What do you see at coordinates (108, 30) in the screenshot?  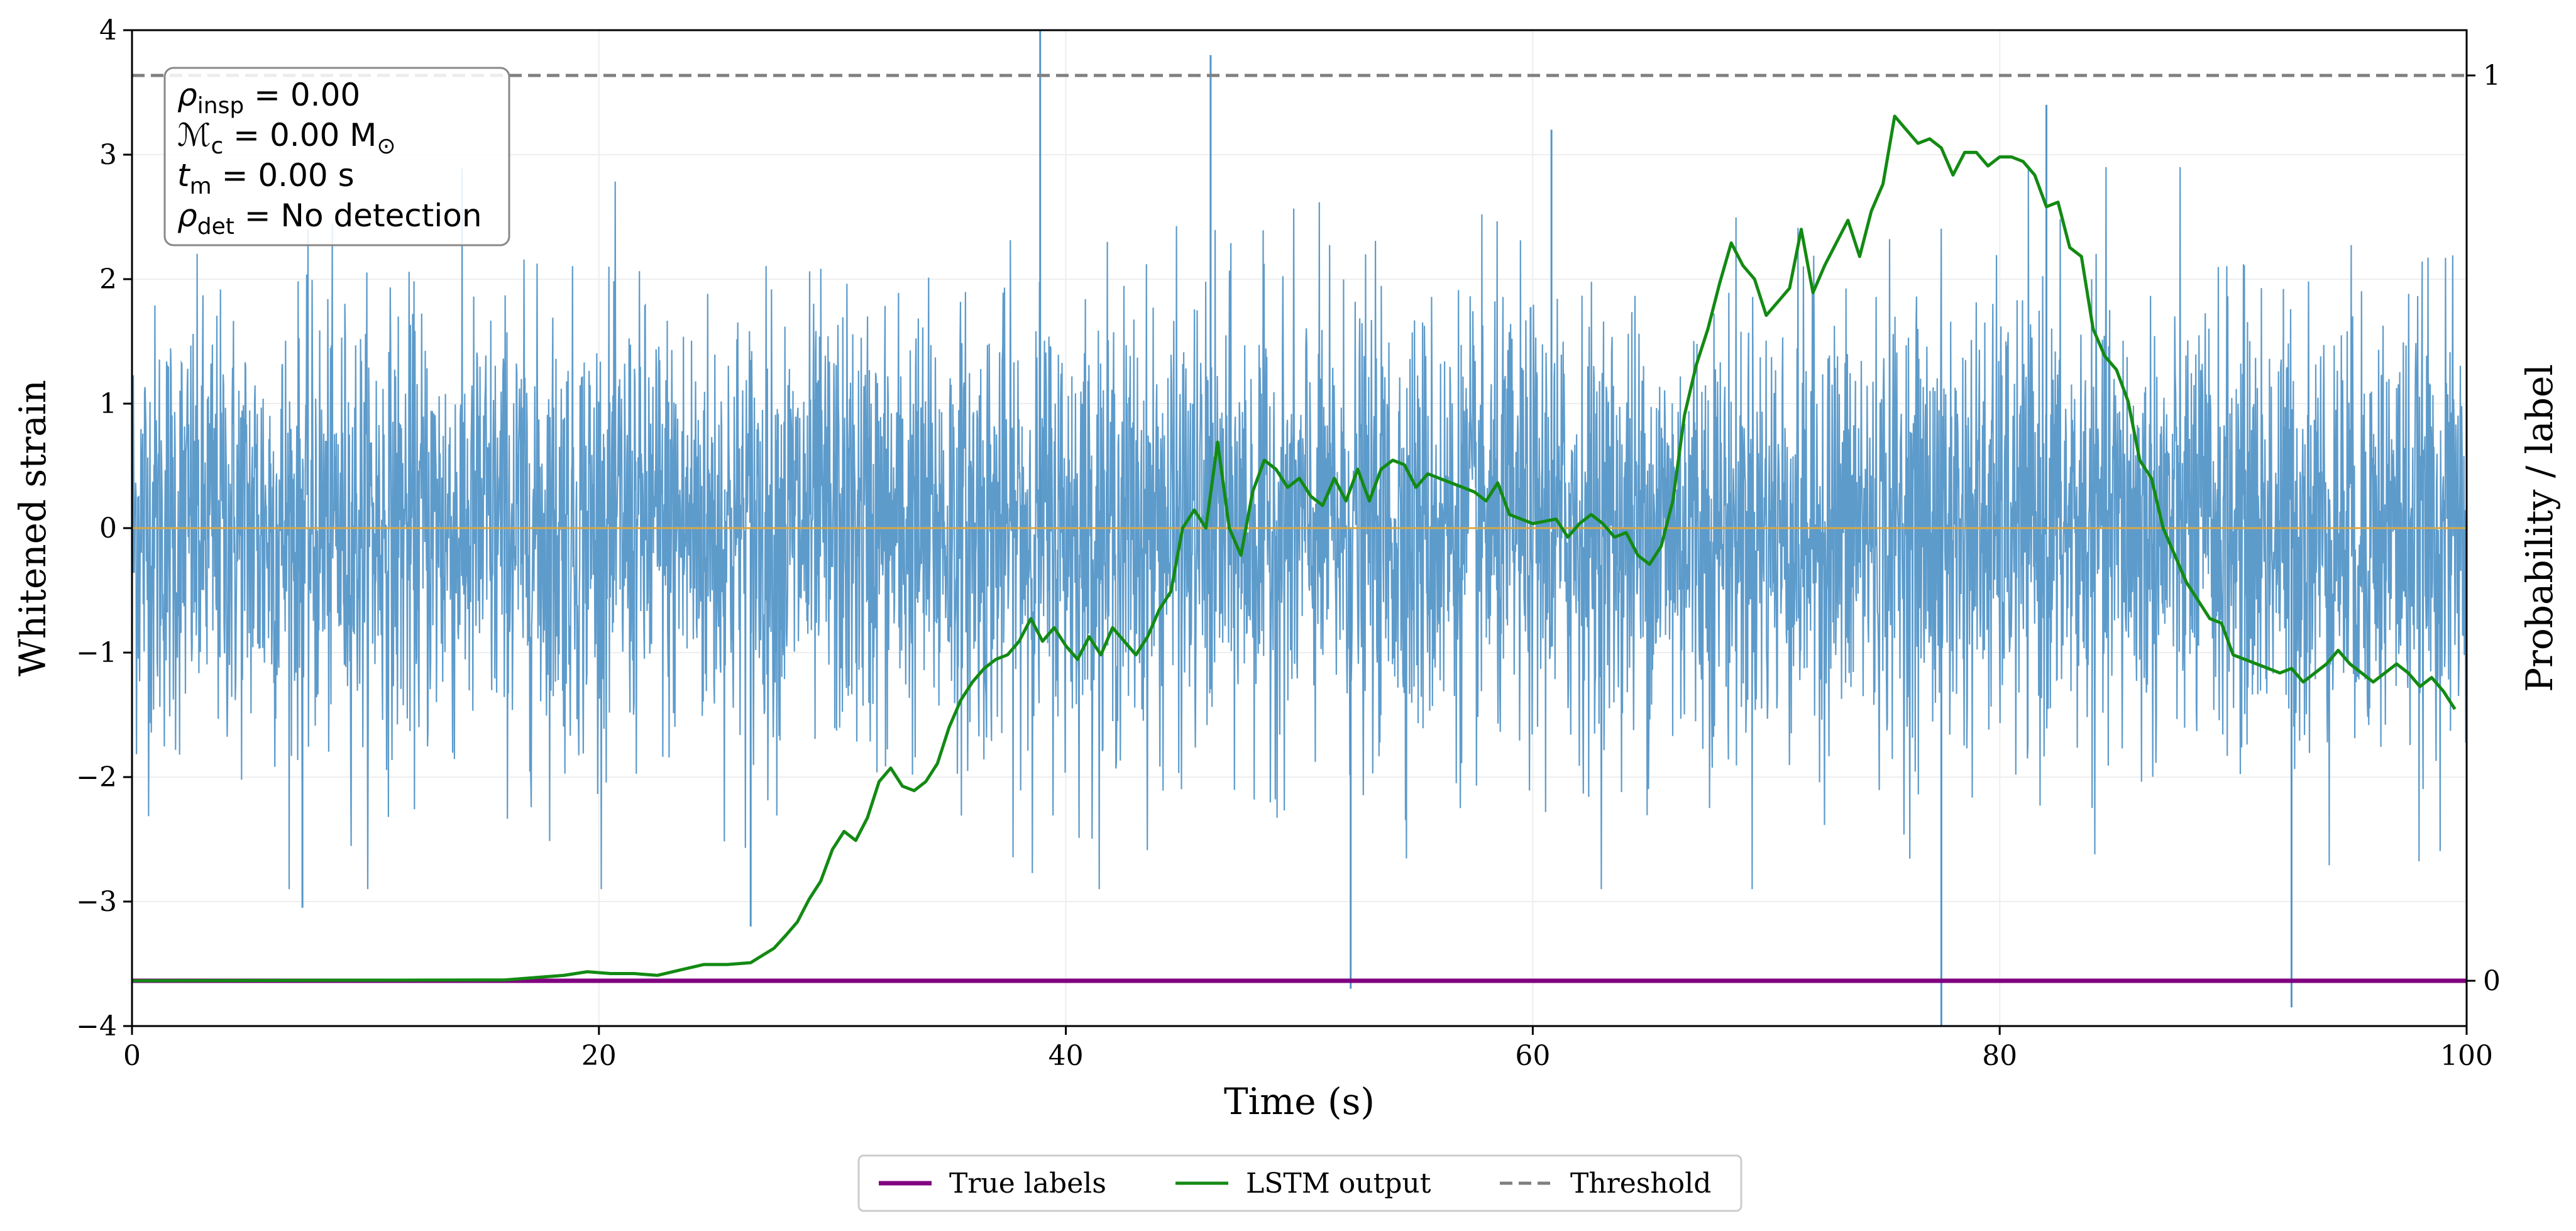 I see `y-left-tick-label: 4` at bounding box center [108, 30].